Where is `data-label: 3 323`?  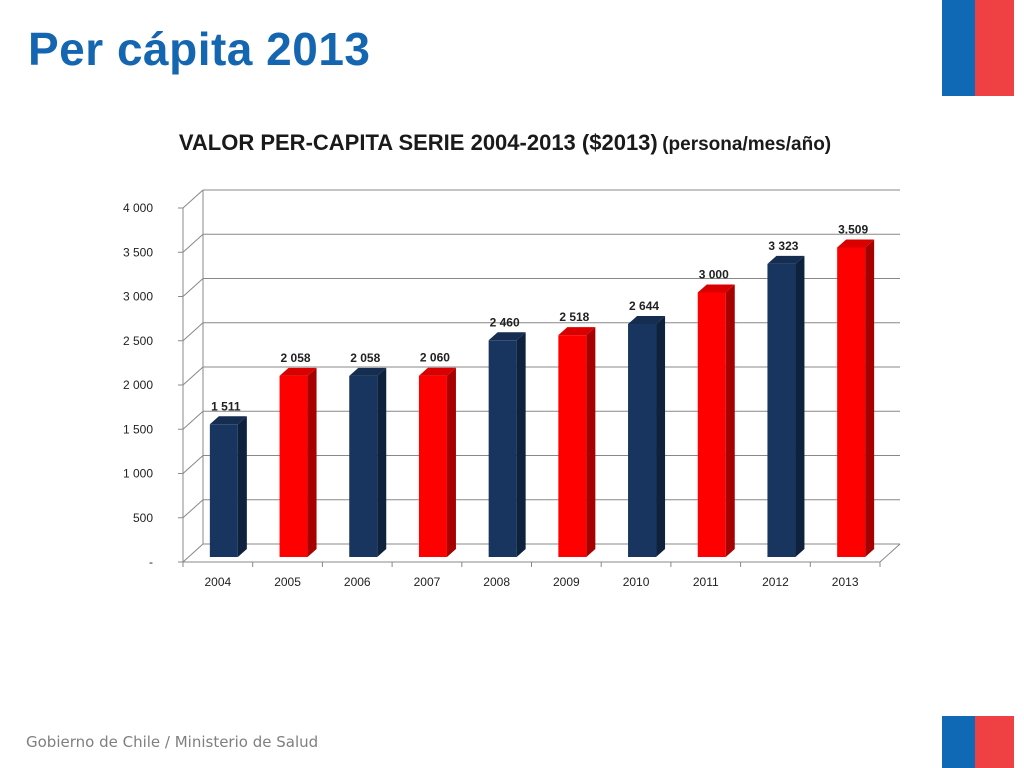 data-label: 3 323 is located at coordinates (783, 246).